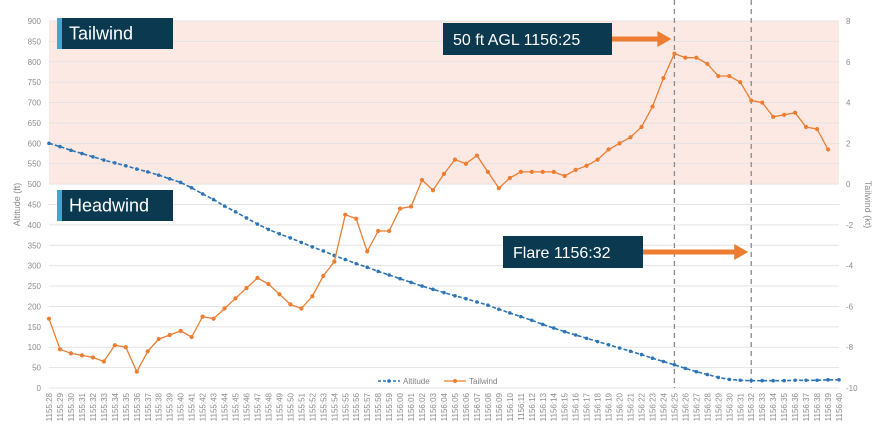  Describe the element at coordinates (109, 206) in the screenshot. I see `headwind-zone-label-text: Headwind` at that location.